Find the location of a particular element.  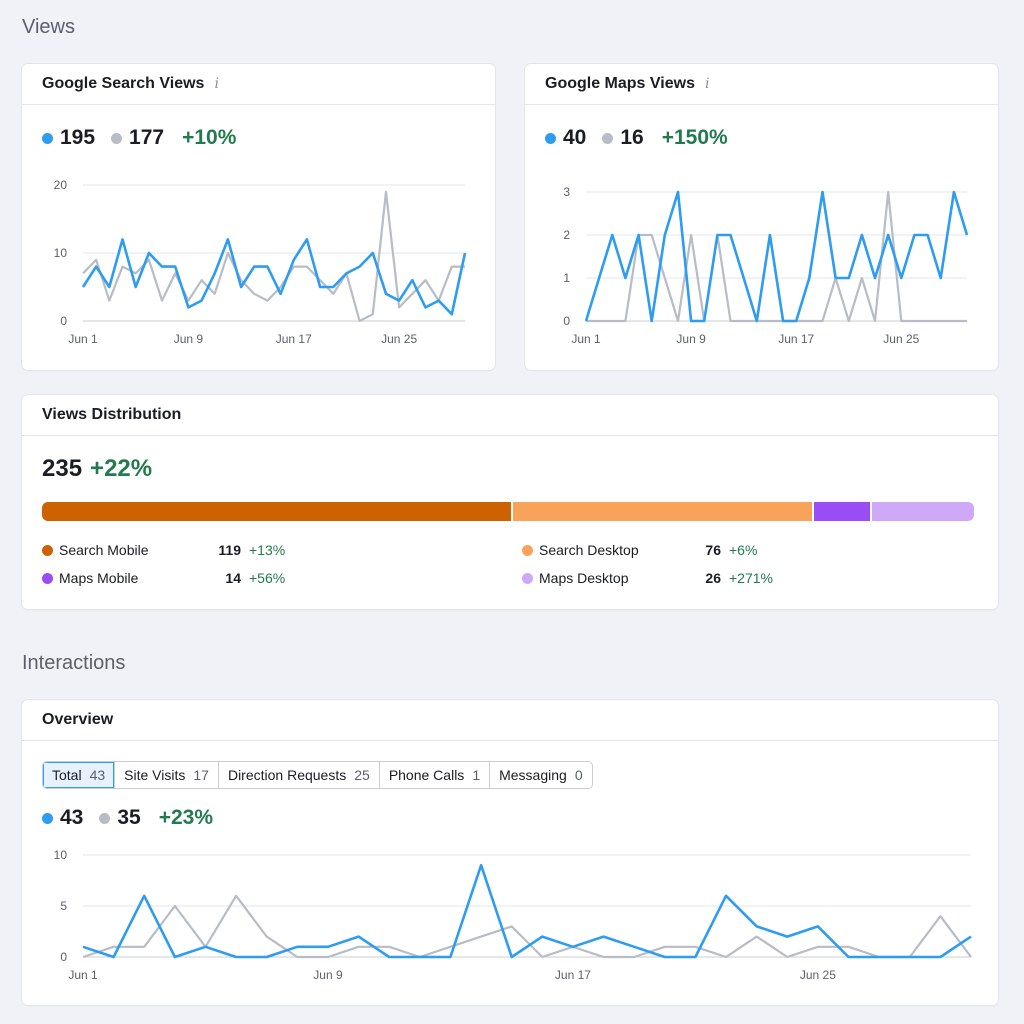

legend-value: 76 is located at coordinates (713, 550).